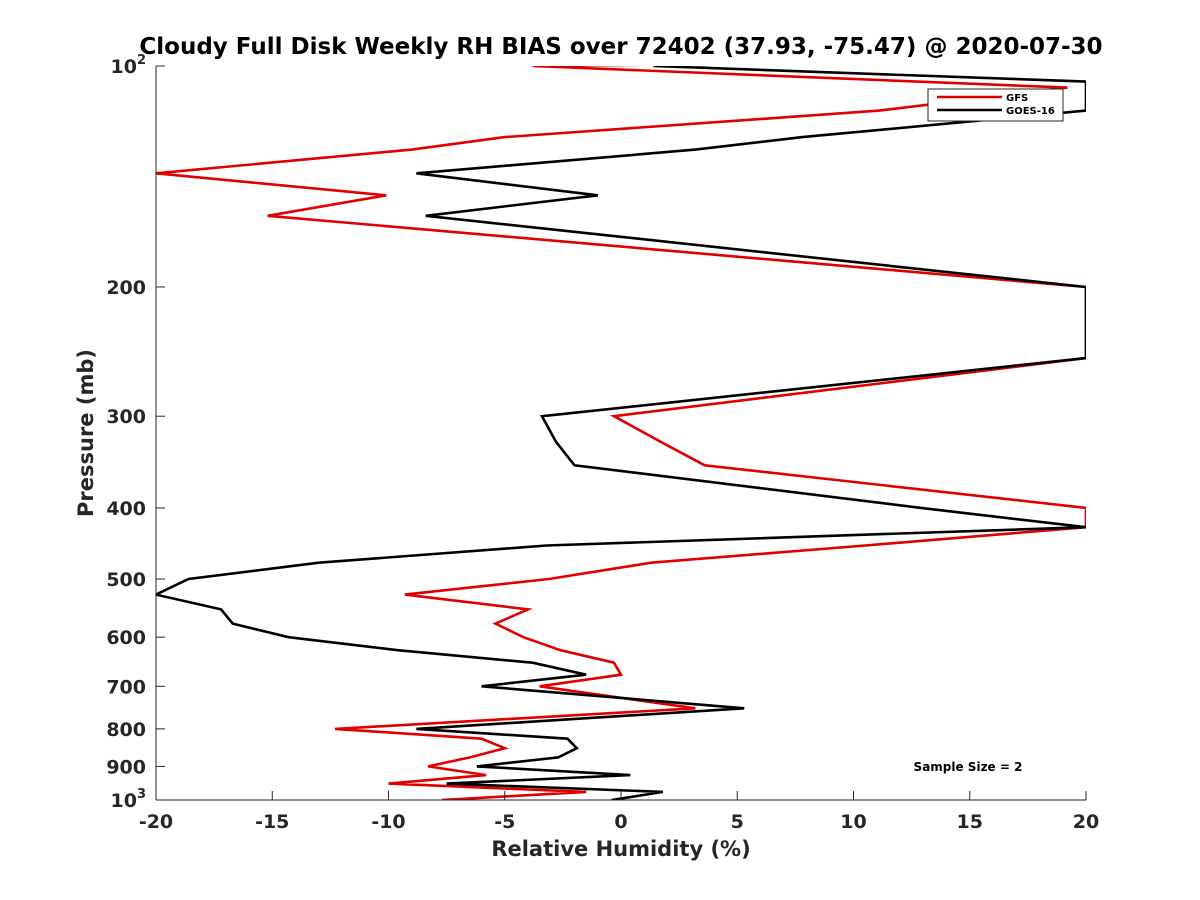  Describe the element at coordinates (620, 849) in the screenshot. I see `x-axis-label: Relative Humidity (%)` at that location.